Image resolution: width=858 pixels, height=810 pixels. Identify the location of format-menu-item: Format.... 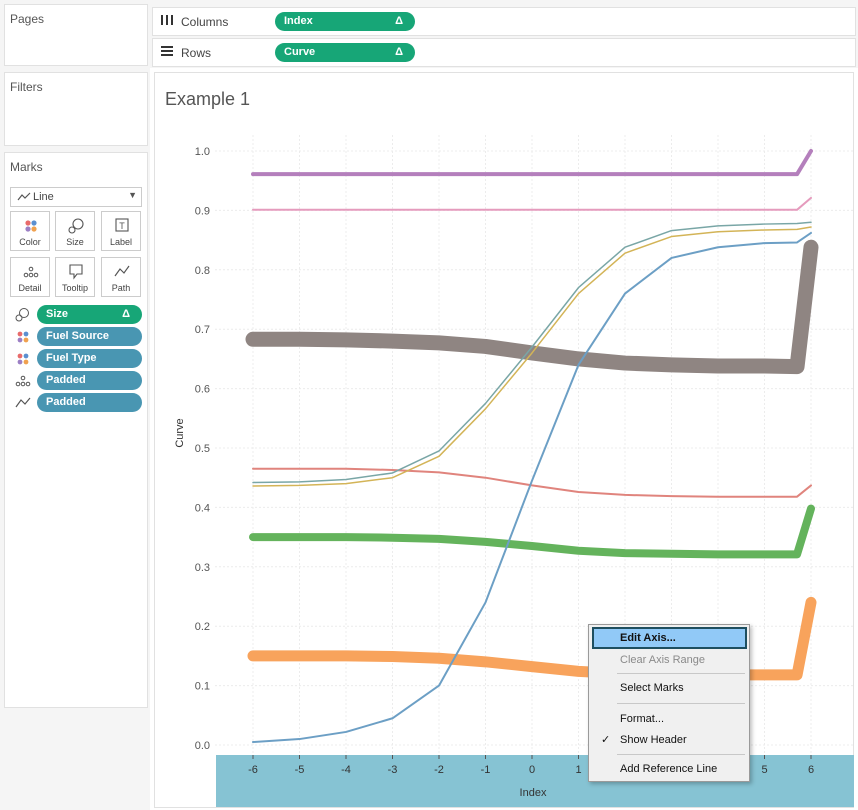
(642, 719).